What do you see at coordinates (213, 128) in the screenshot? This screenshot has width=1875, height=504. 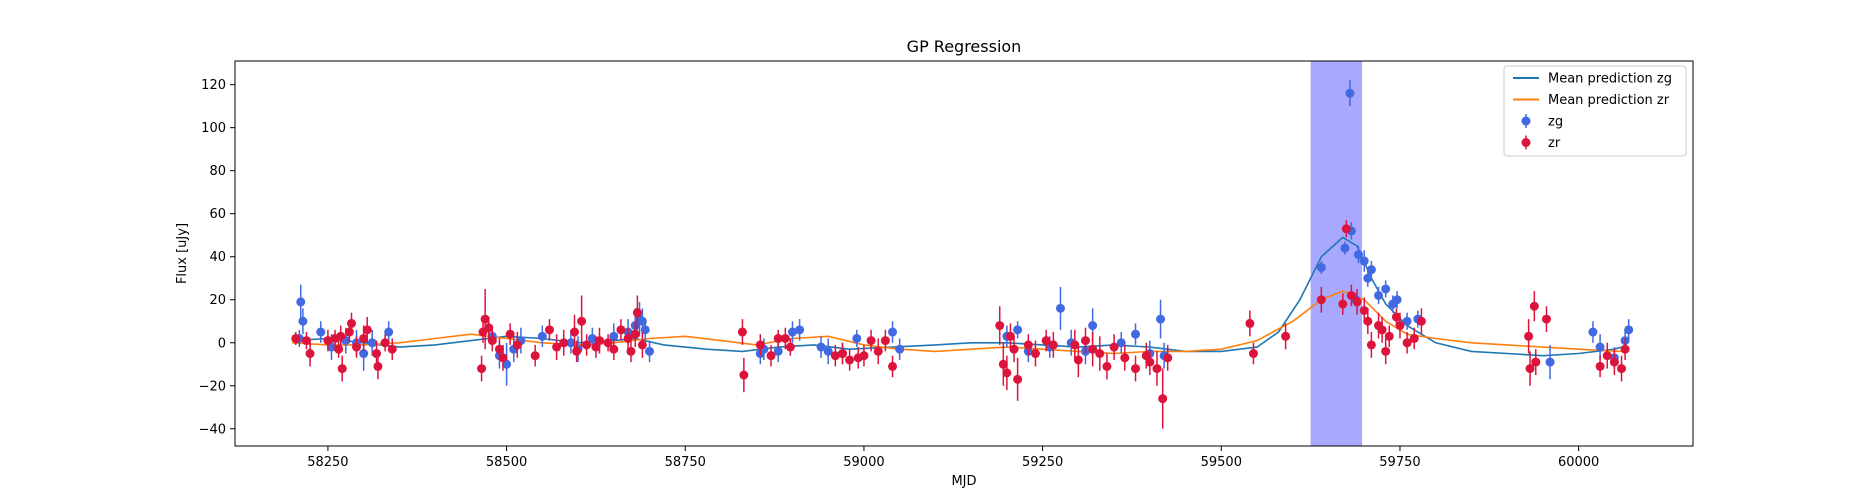 I see `y-tick-label: 100` at bounding box center [213, 128].